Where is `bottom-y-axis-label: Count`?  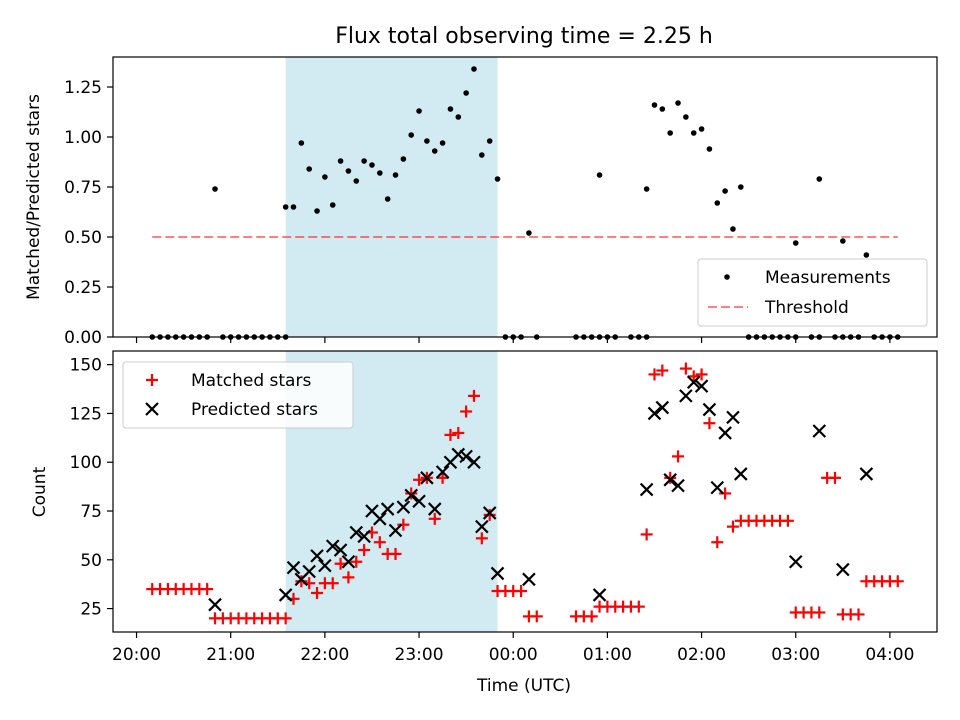 bottom-y-axis-label: Count is located at coordinates (40, 491).